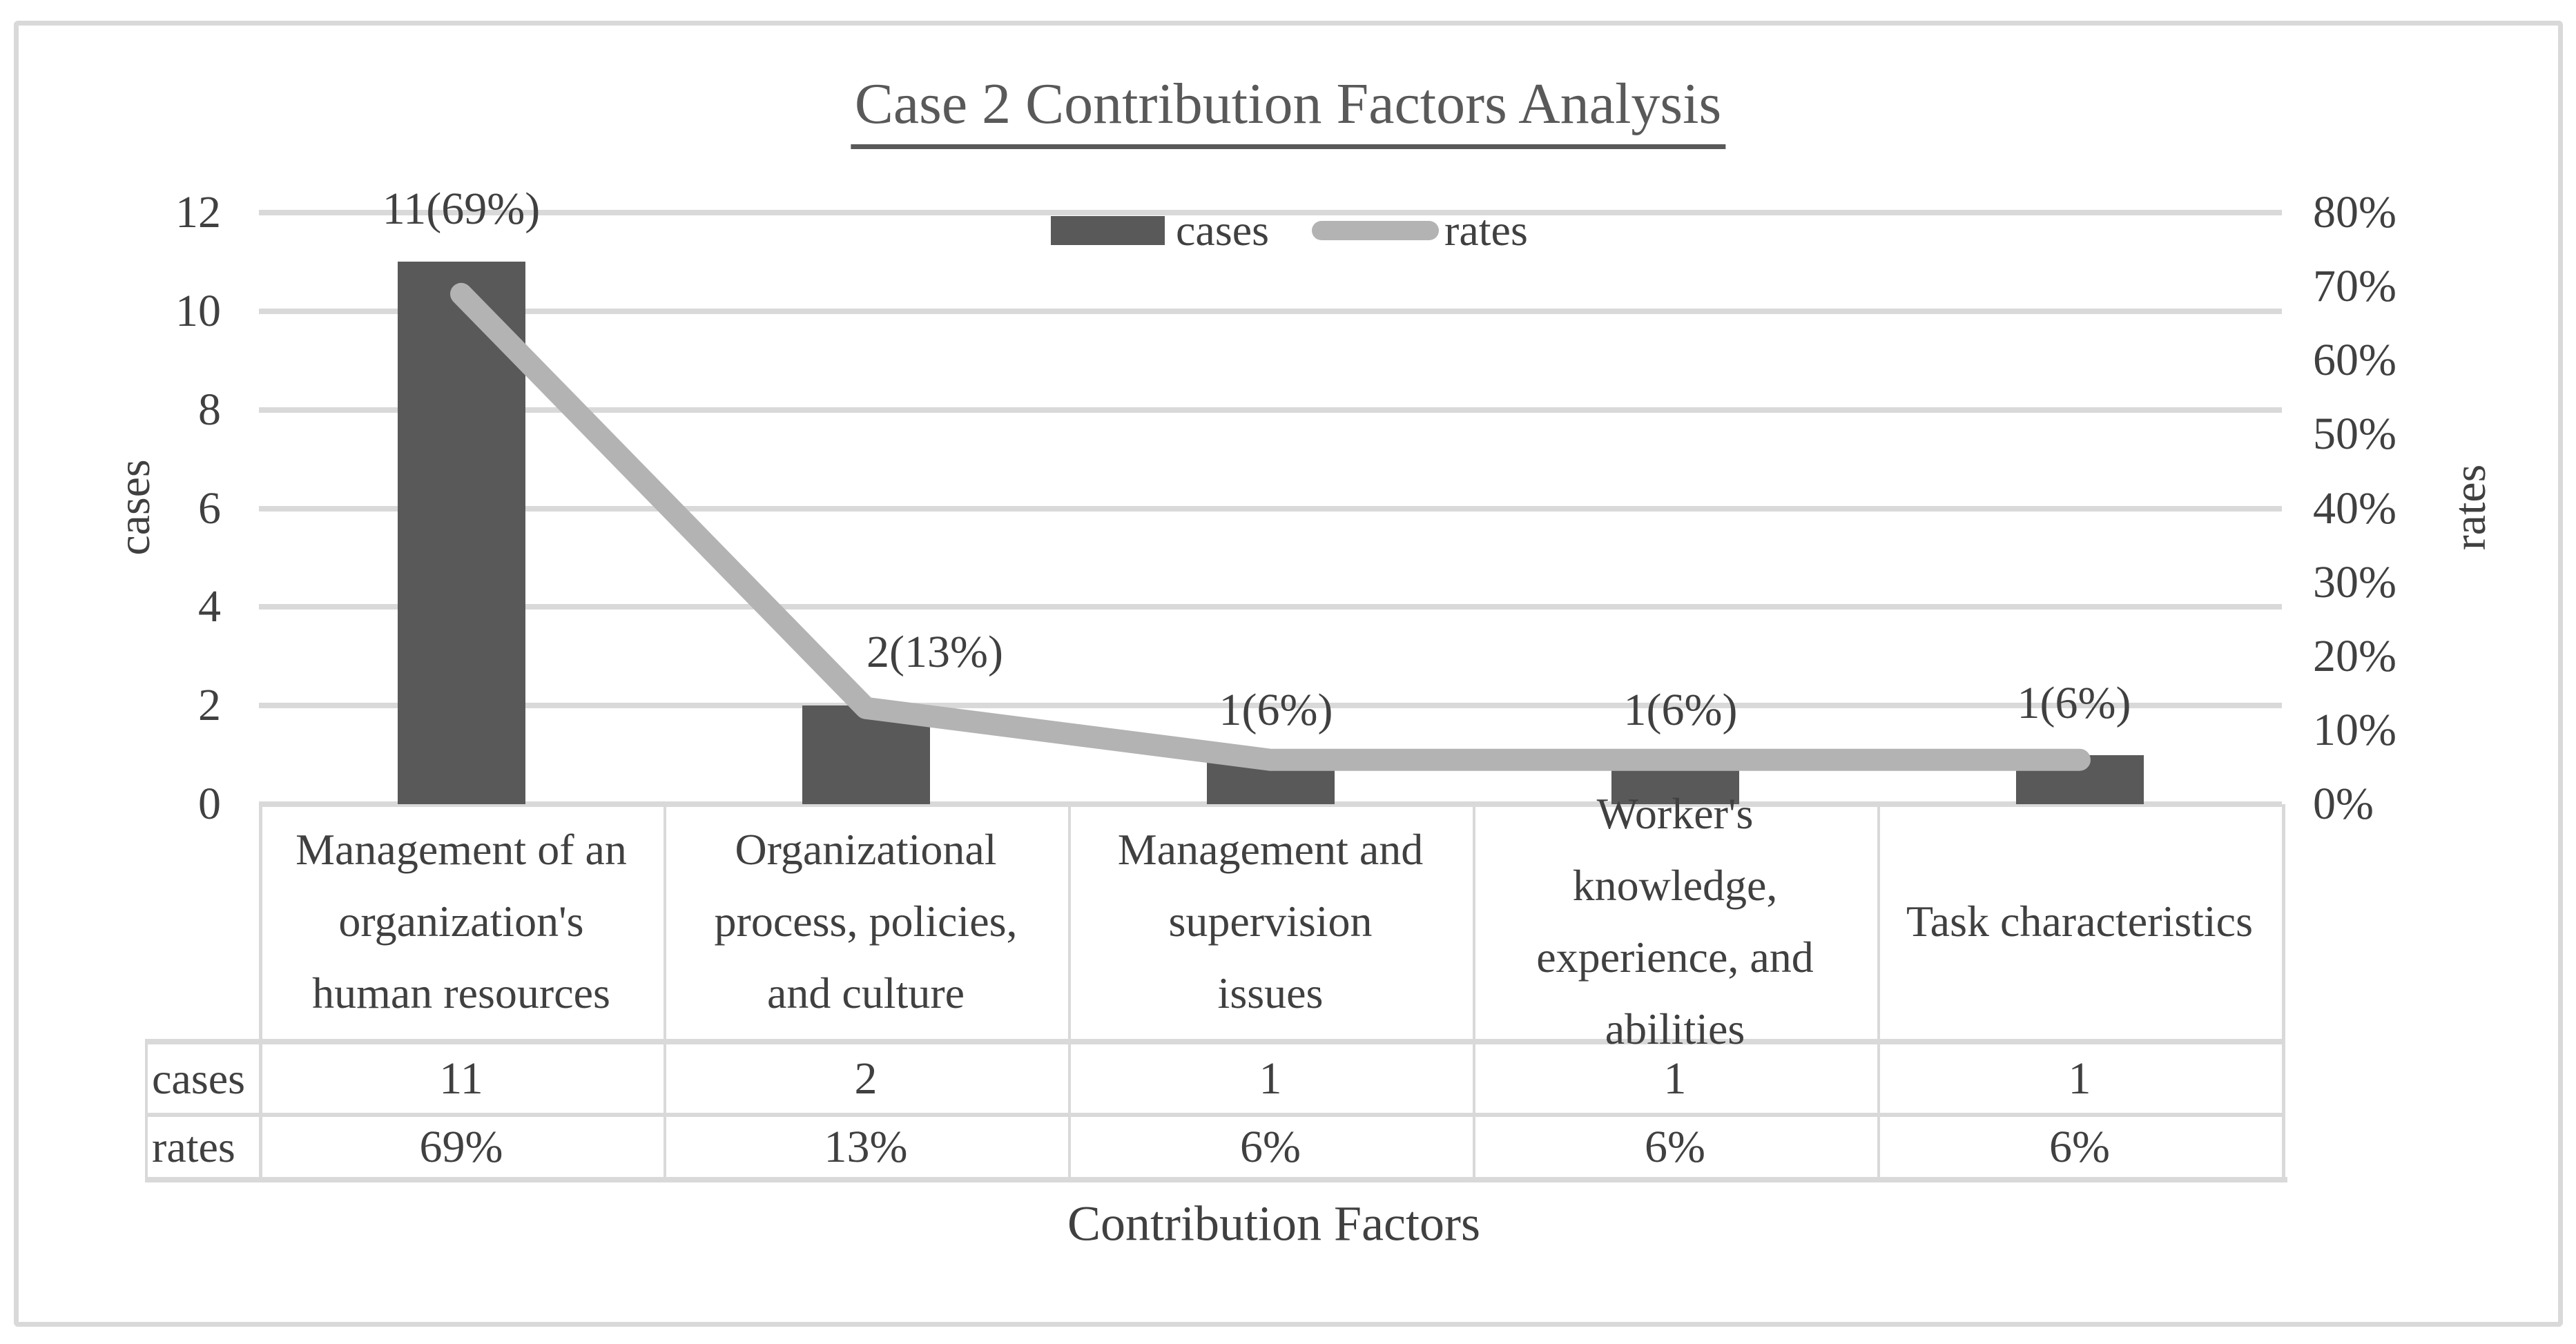  What do you see at coordinates (866, 992) in the screenshot?
I see `category-line: and culture` at bounding box center [866, 992].